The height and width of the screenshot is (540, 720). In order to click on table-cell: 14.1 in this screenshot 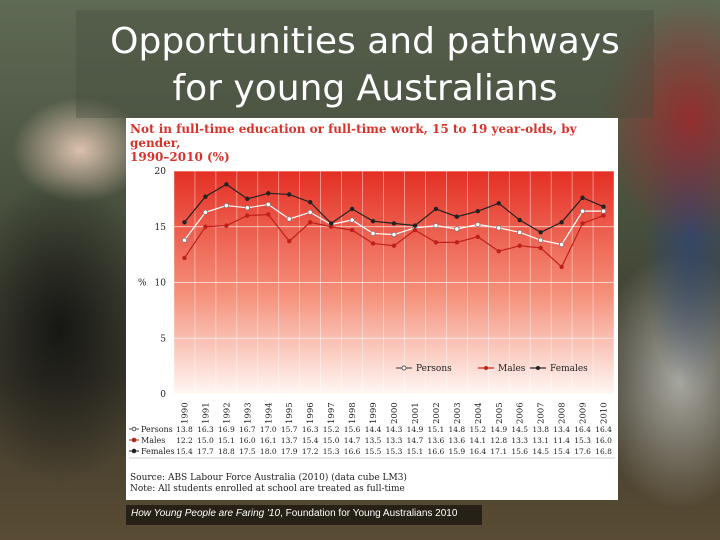, I will do `click(477, 440)`.